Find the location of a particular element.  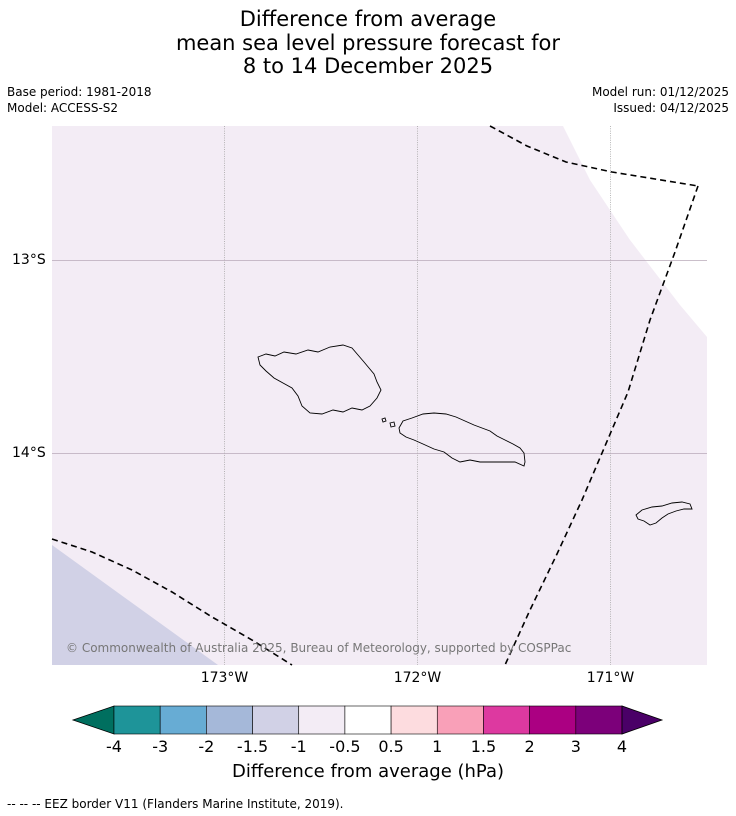

savaii-island is located at coordinates (319, 379).